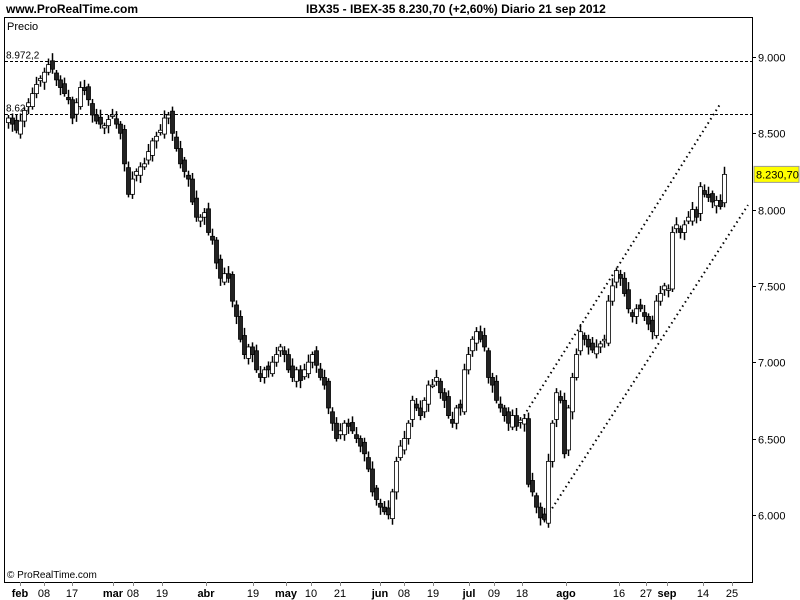 The image size is (800, 600). Describe the element at coordinates (20, 594) in the screenshot. I see `x-tick-label: feb` at that location.